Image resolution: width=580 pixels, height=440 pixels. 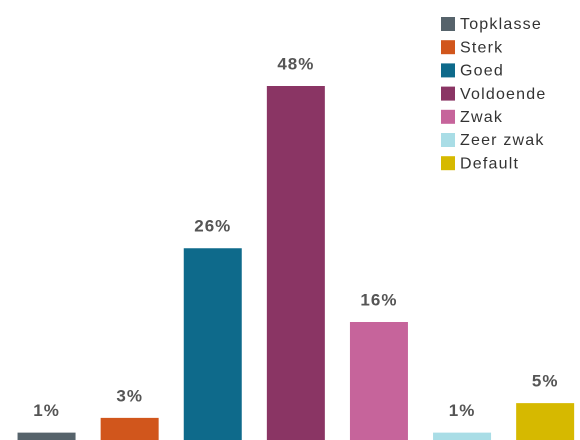 I want to click on value-label: 3%, so click(x=129, y=395).